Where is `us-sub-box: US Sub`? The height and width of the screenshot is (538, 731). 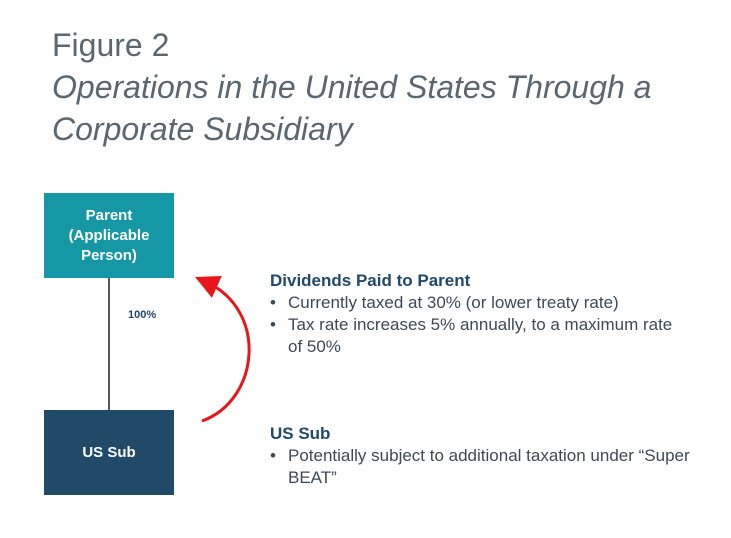 us-sub-box: US Sub is located at coordinates (109, 452).